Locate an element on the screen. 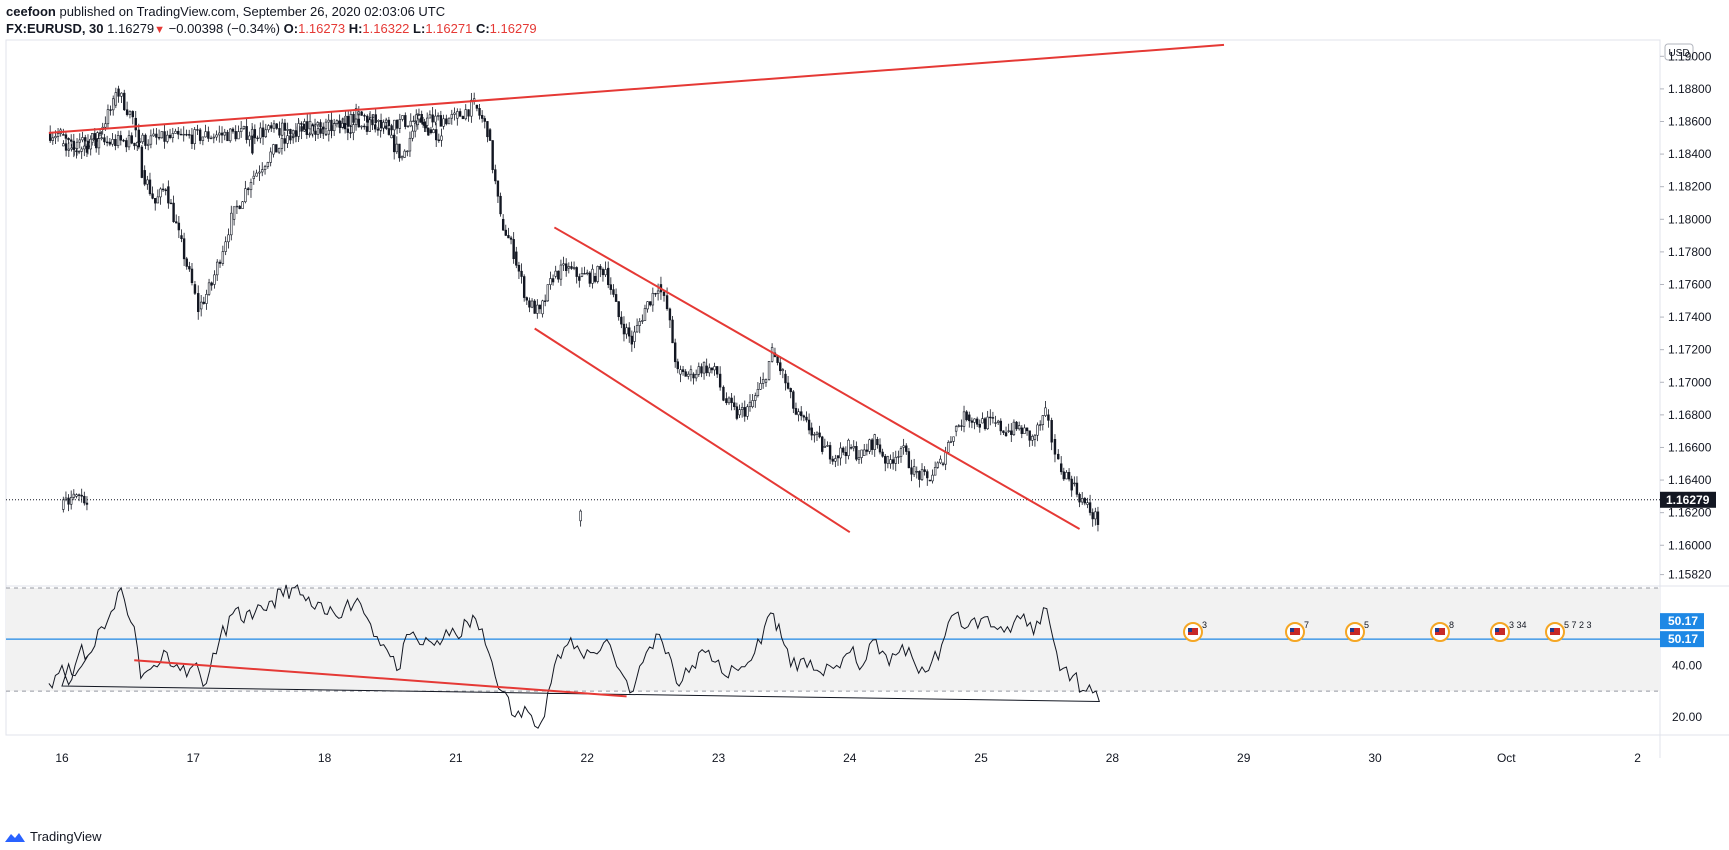  tradingview-footer: TradingView is located at coordinates (53, 836).